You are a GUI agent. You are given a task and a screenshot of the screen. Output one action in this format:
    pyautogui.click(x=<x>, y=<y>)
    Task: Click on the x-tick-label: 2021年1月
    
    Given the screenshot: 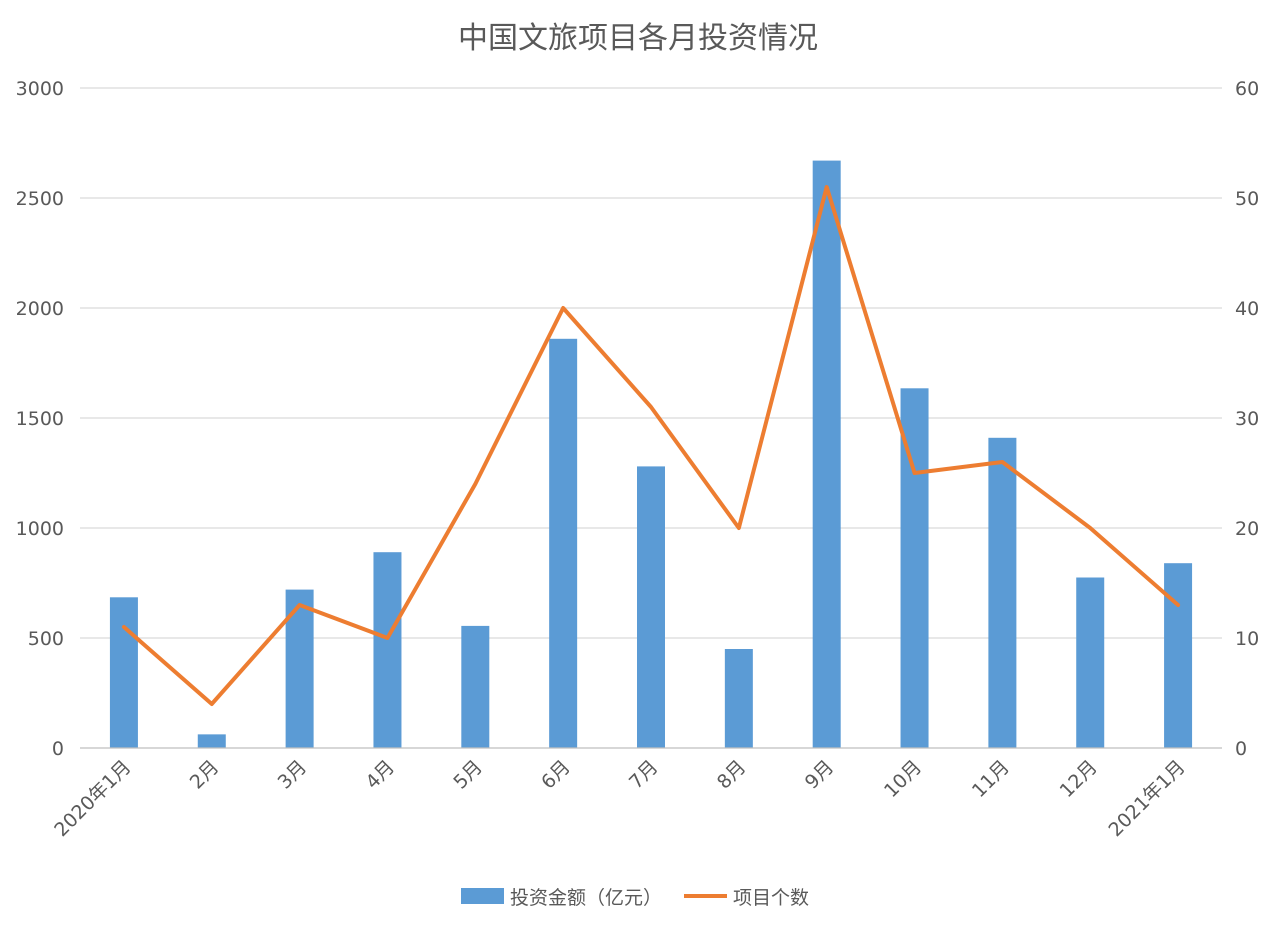 What is the action you would take?
    pyautogui.click(x=1146, y=798)
    